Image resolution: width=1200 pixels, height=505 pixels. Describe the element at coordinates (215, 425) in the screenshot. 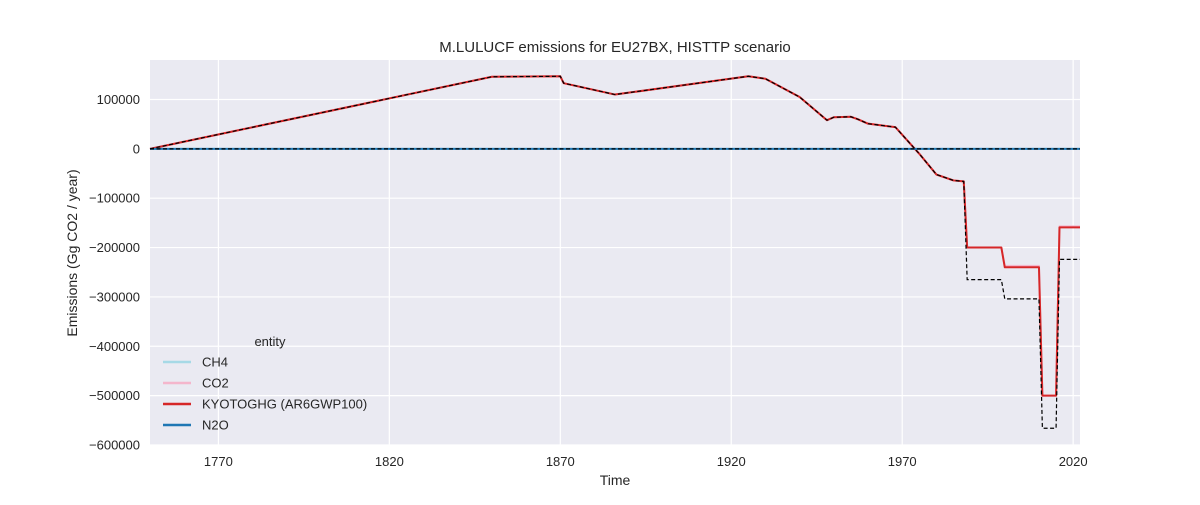

I see `legend-label: N2O` at that location.